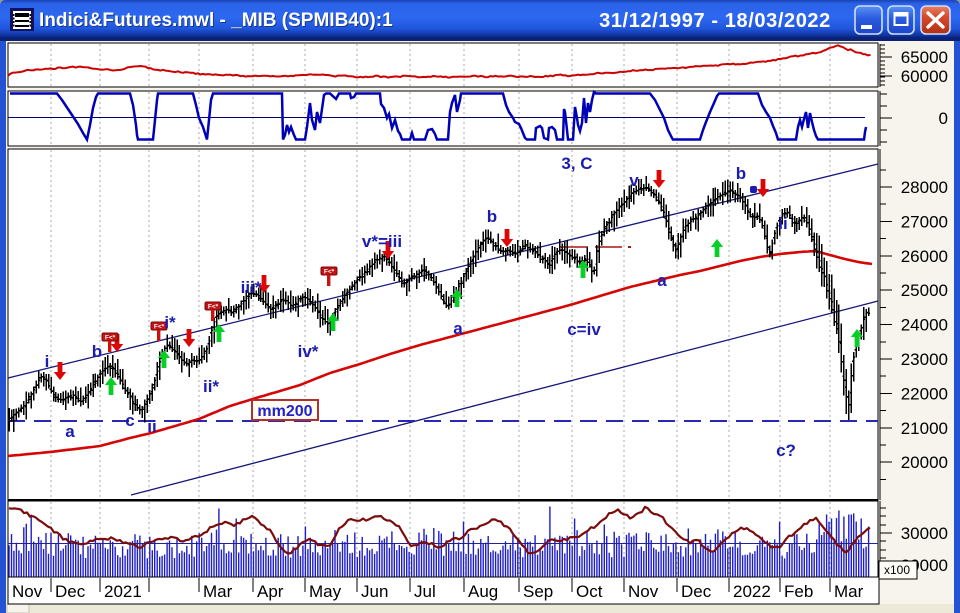 The height and width of the screenshot is (613, 960). I want to click on svg-text: 2022, so click(752, 591).